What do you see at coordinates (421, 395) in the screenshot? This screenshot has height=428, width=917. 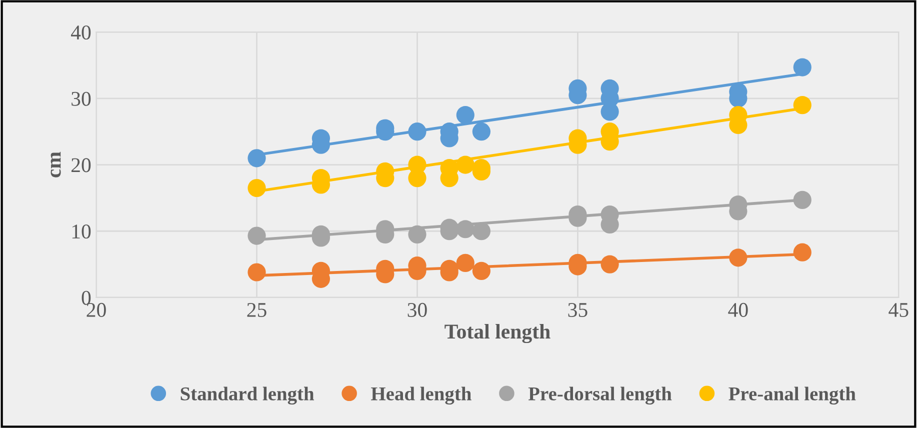 I see `legend-label: Head length` at bounding box center [421, 395].